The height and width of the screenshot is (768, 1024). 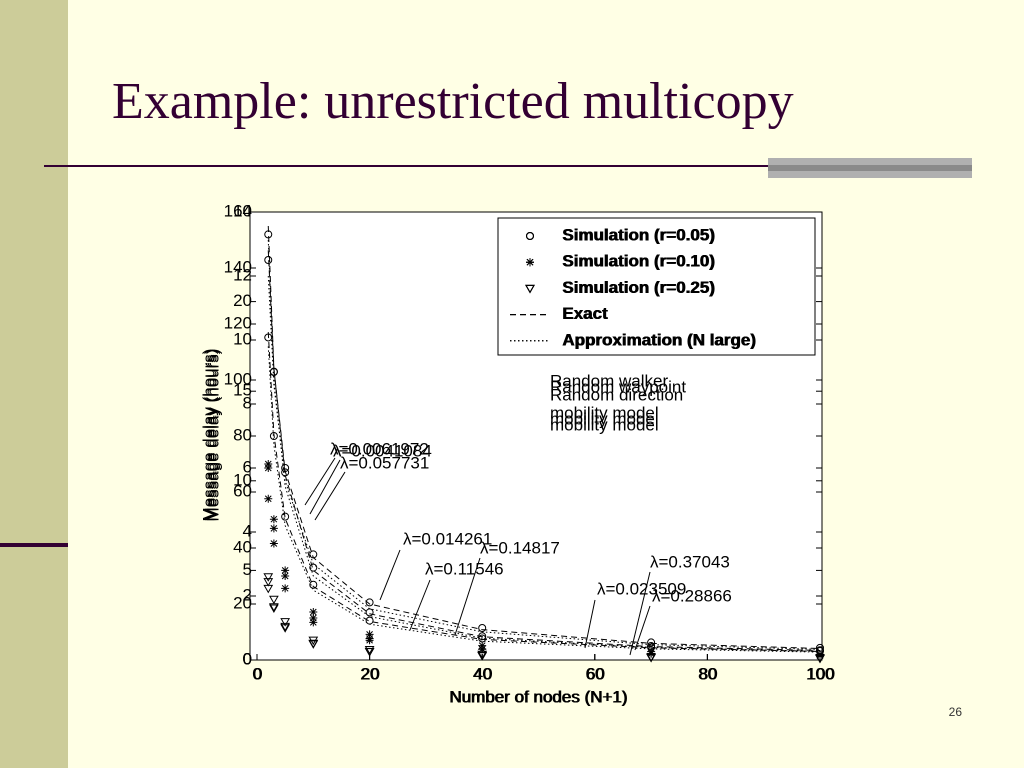 What do you see at coordinates (34, 384) in the screenshot?
I see `side-bar` at bounding box center [34, 384].